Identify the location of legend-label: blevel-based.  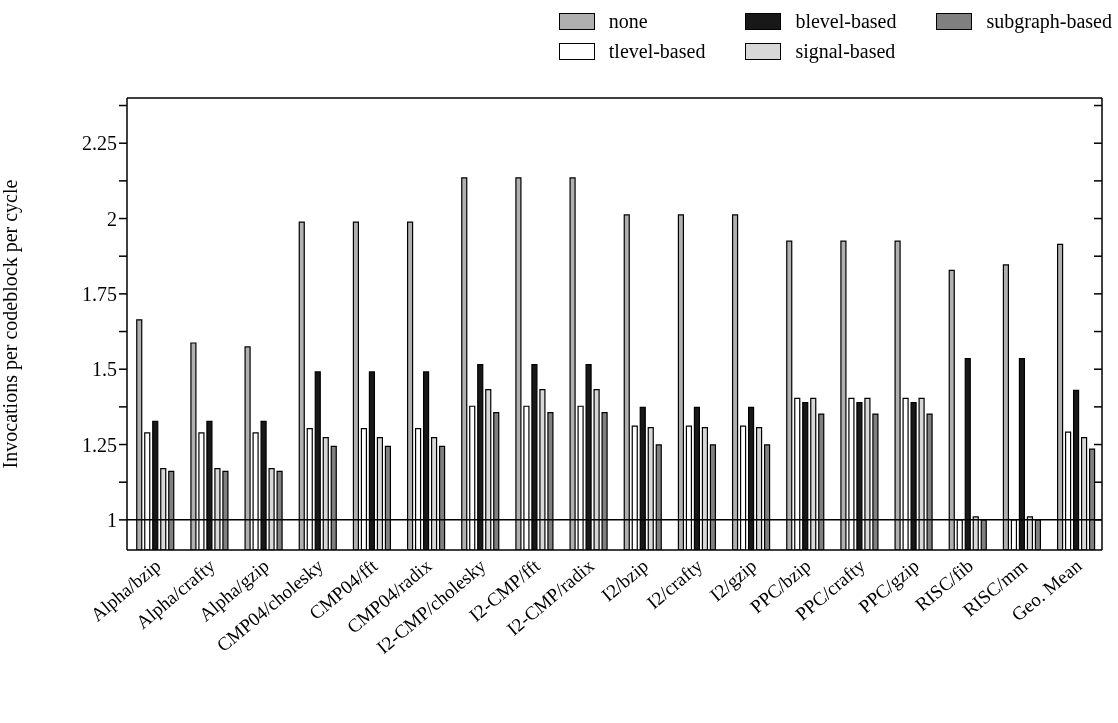
(846, 21).